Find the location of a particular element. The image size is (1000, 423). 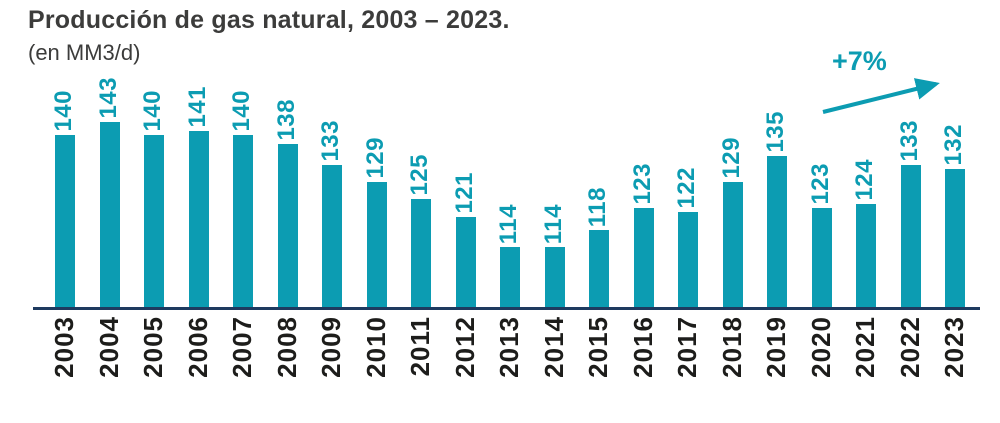

x-axis-tick-label: 2014 is located at coordinates (554, 347).